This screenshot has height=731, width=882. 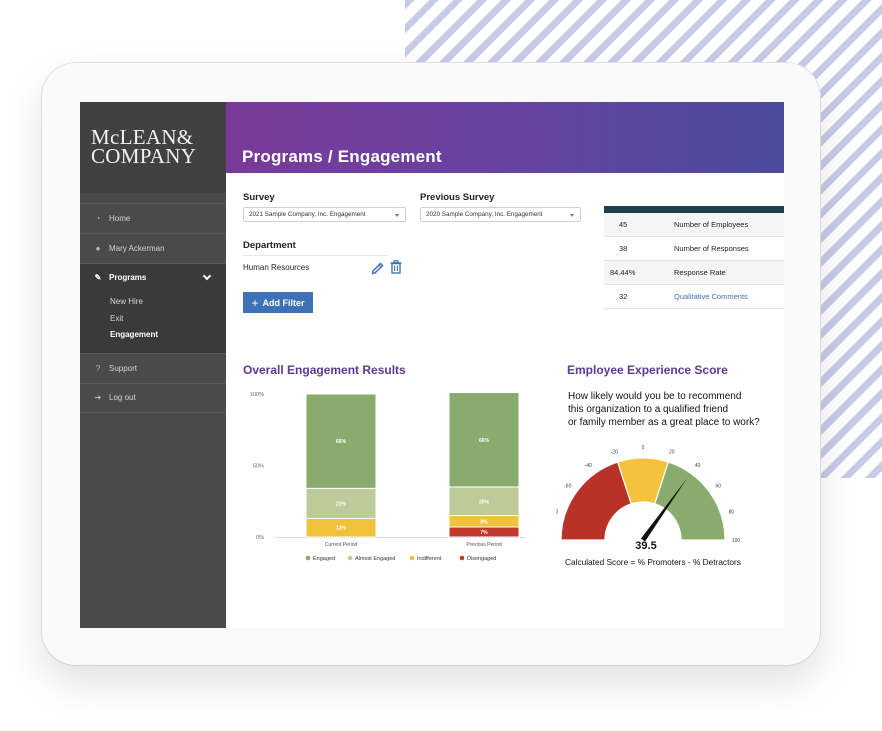 What do you see at coordinates (122, 397) in the screenshot?
I see `sidebar-item-label: Log out` at bounding box center [122, 397].